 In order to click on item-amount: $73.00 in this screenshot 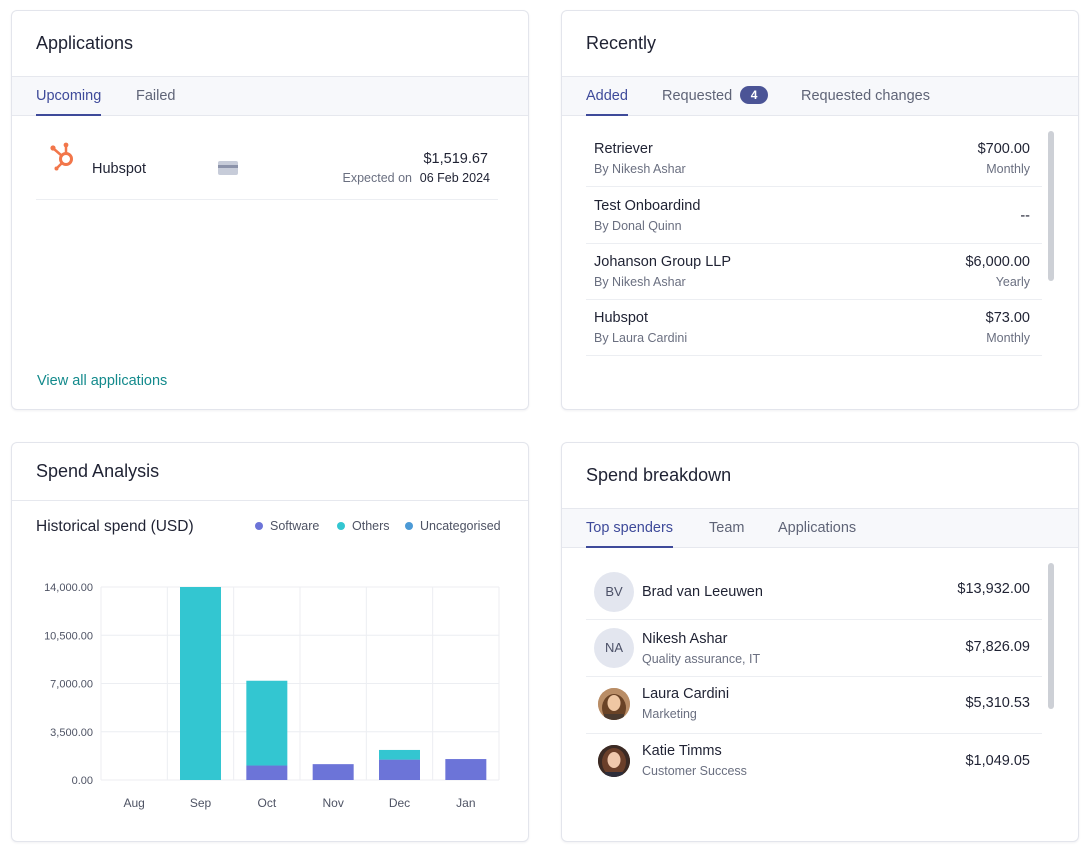, I will do `click(1007, 318)`.